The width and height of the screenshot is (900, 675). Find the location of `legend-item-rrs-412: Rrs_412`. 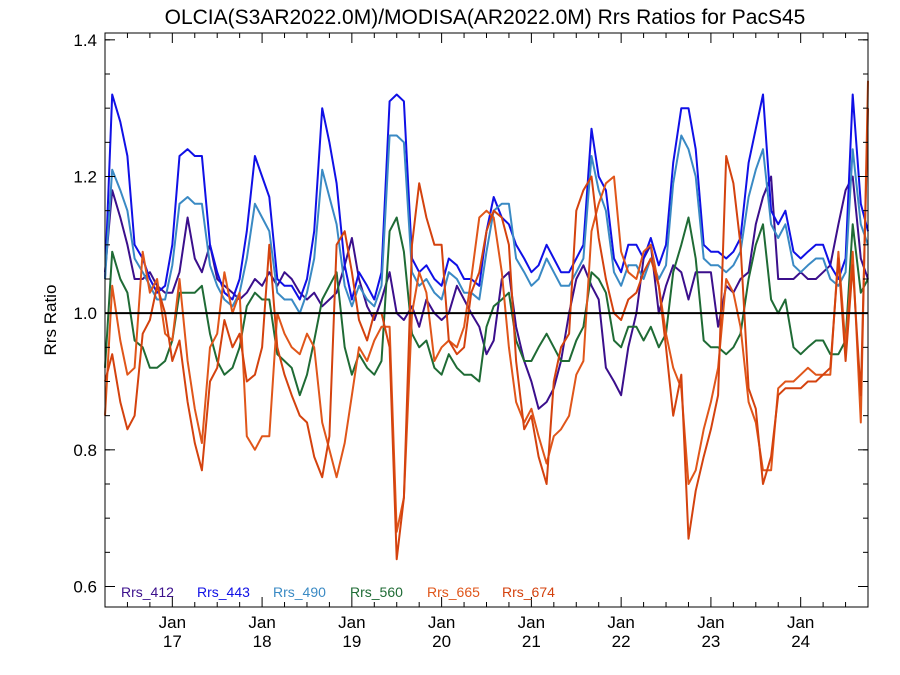

legend-item-rrs-412: Rrs_412 is located at coordinates (147, 592).